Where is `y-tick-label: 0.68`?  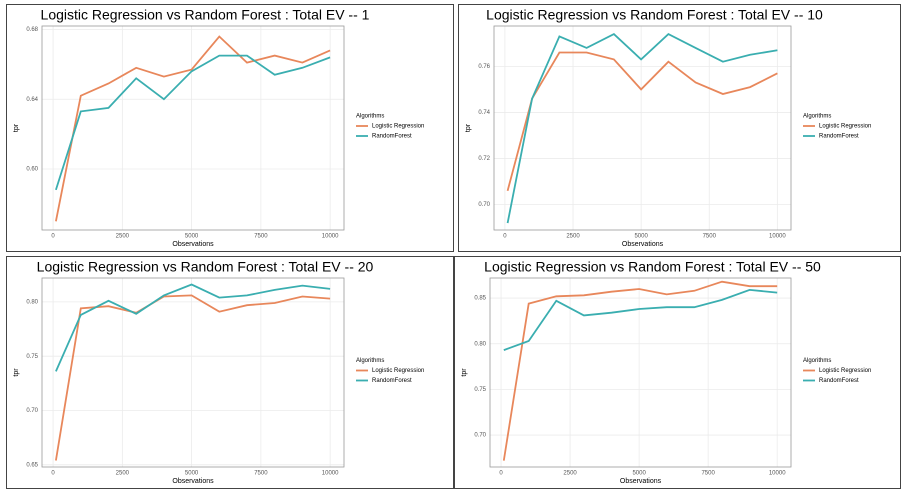
y-tick-label: 0.68 is located at coordinates (32, 30).